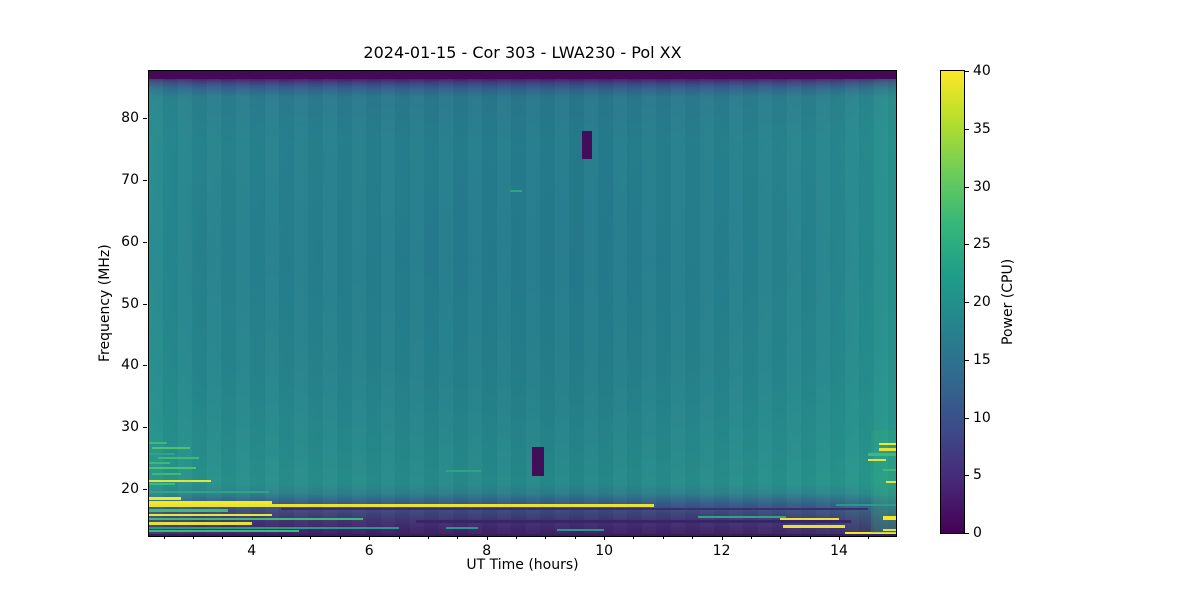 Image resolution: width=1200 pixels, height=600 pixels. What do you see at coordinates (130, 489) in the screenshot?
I see `y-tick-label: 20` at bounding box center [130, 489].